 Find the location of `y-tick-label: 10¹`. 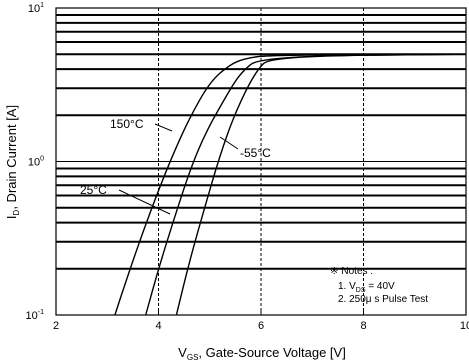

y-tick-label: 10¹ is located at coordinates (36, 8).